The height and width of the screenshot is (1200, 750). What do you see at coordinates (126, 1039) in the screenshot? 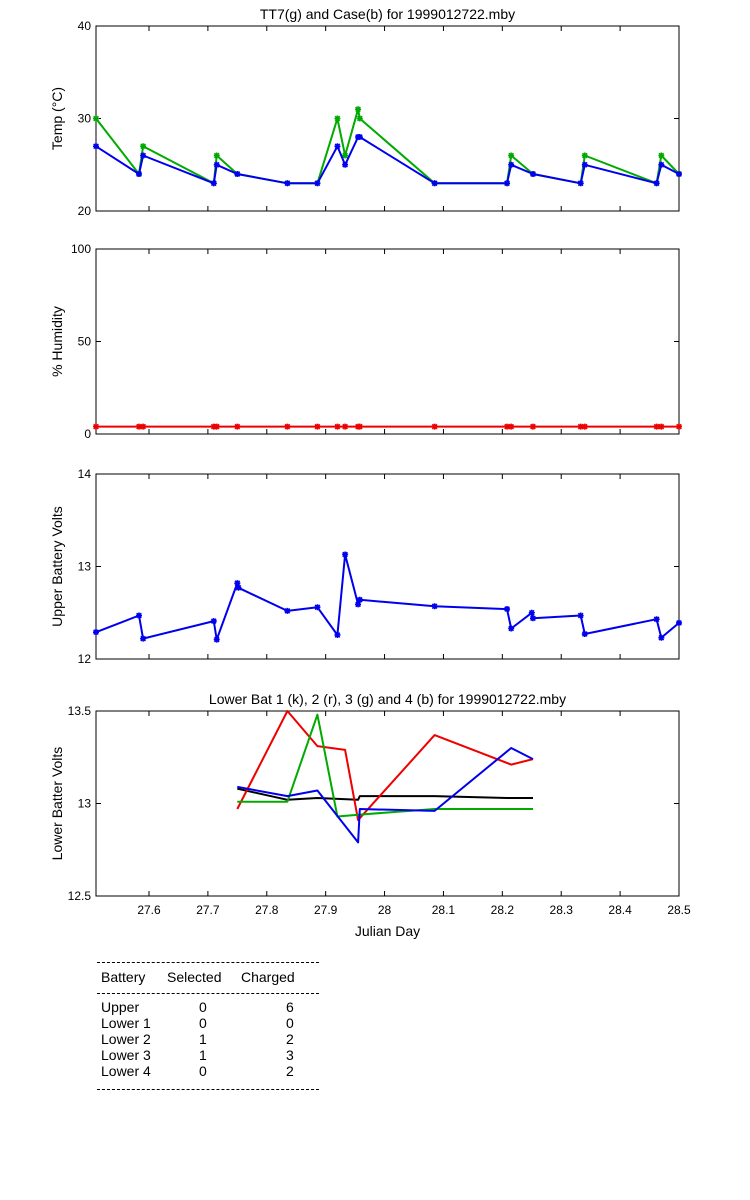
I see `row-battery-name: Lower 2` at bounding box center [126, 1039].